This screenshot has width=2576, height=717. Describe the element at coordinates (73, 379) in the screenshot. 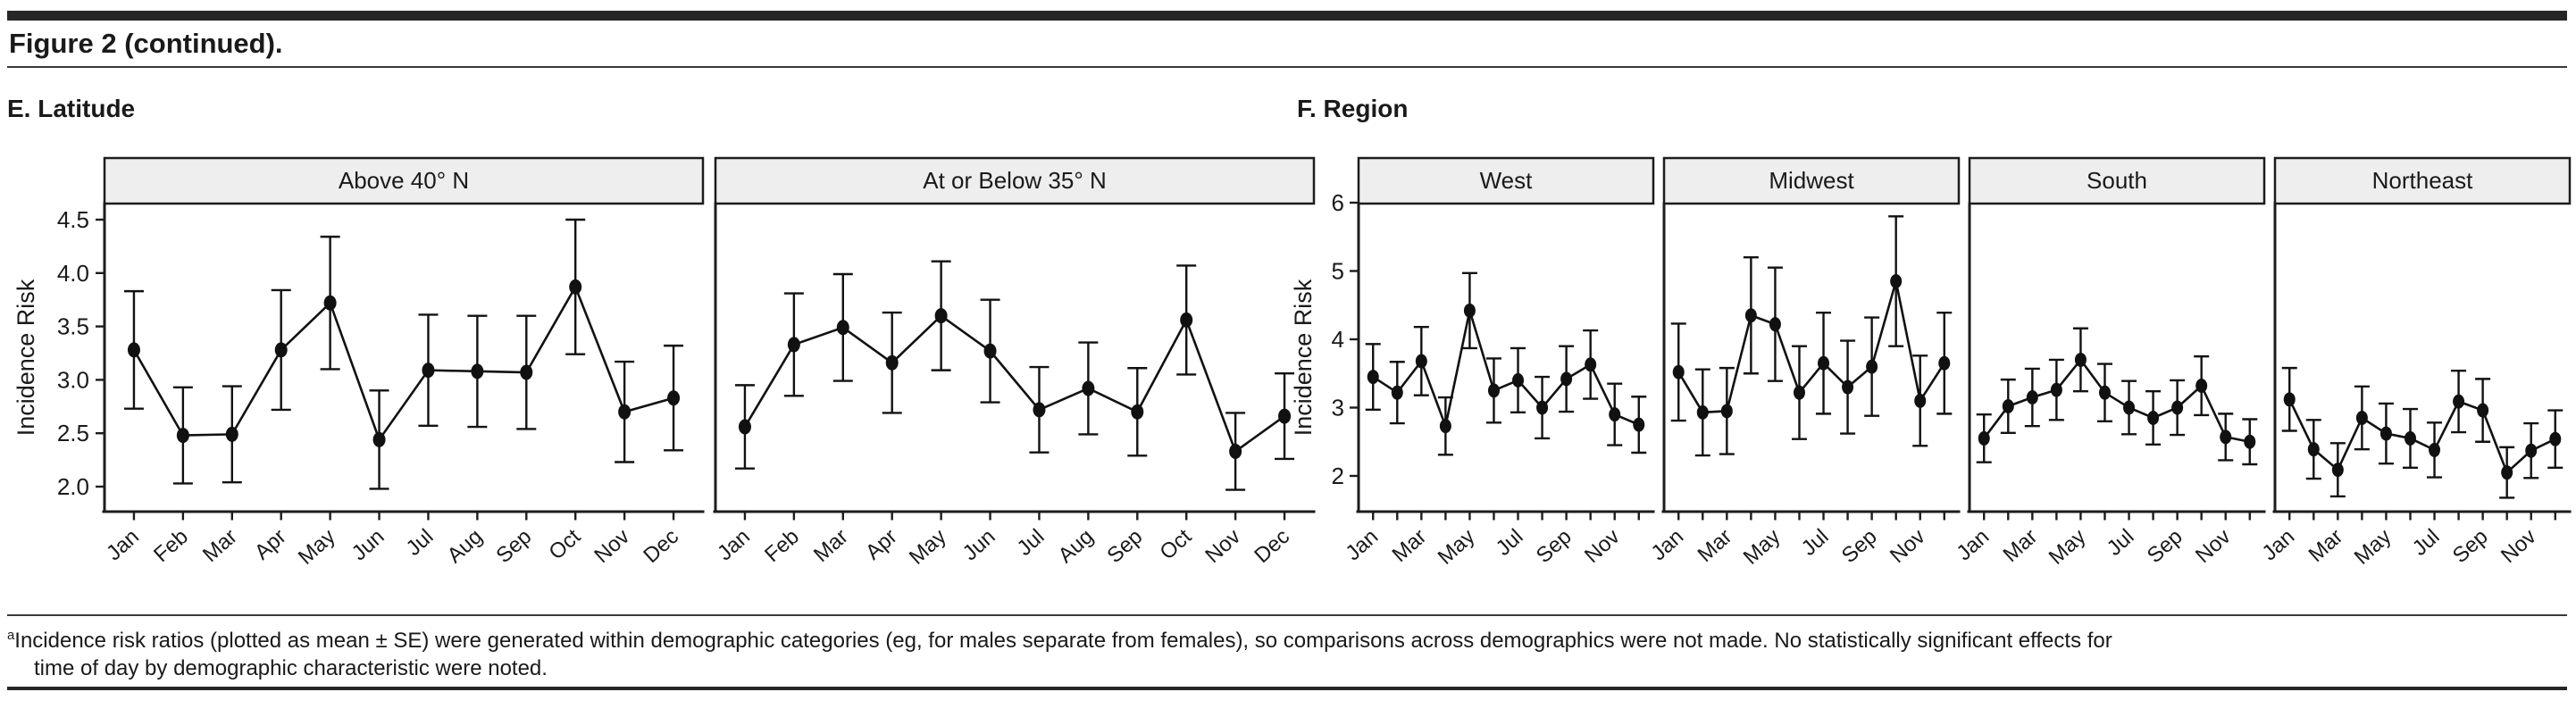

I see `y-tick-label: 3.0` at that location.